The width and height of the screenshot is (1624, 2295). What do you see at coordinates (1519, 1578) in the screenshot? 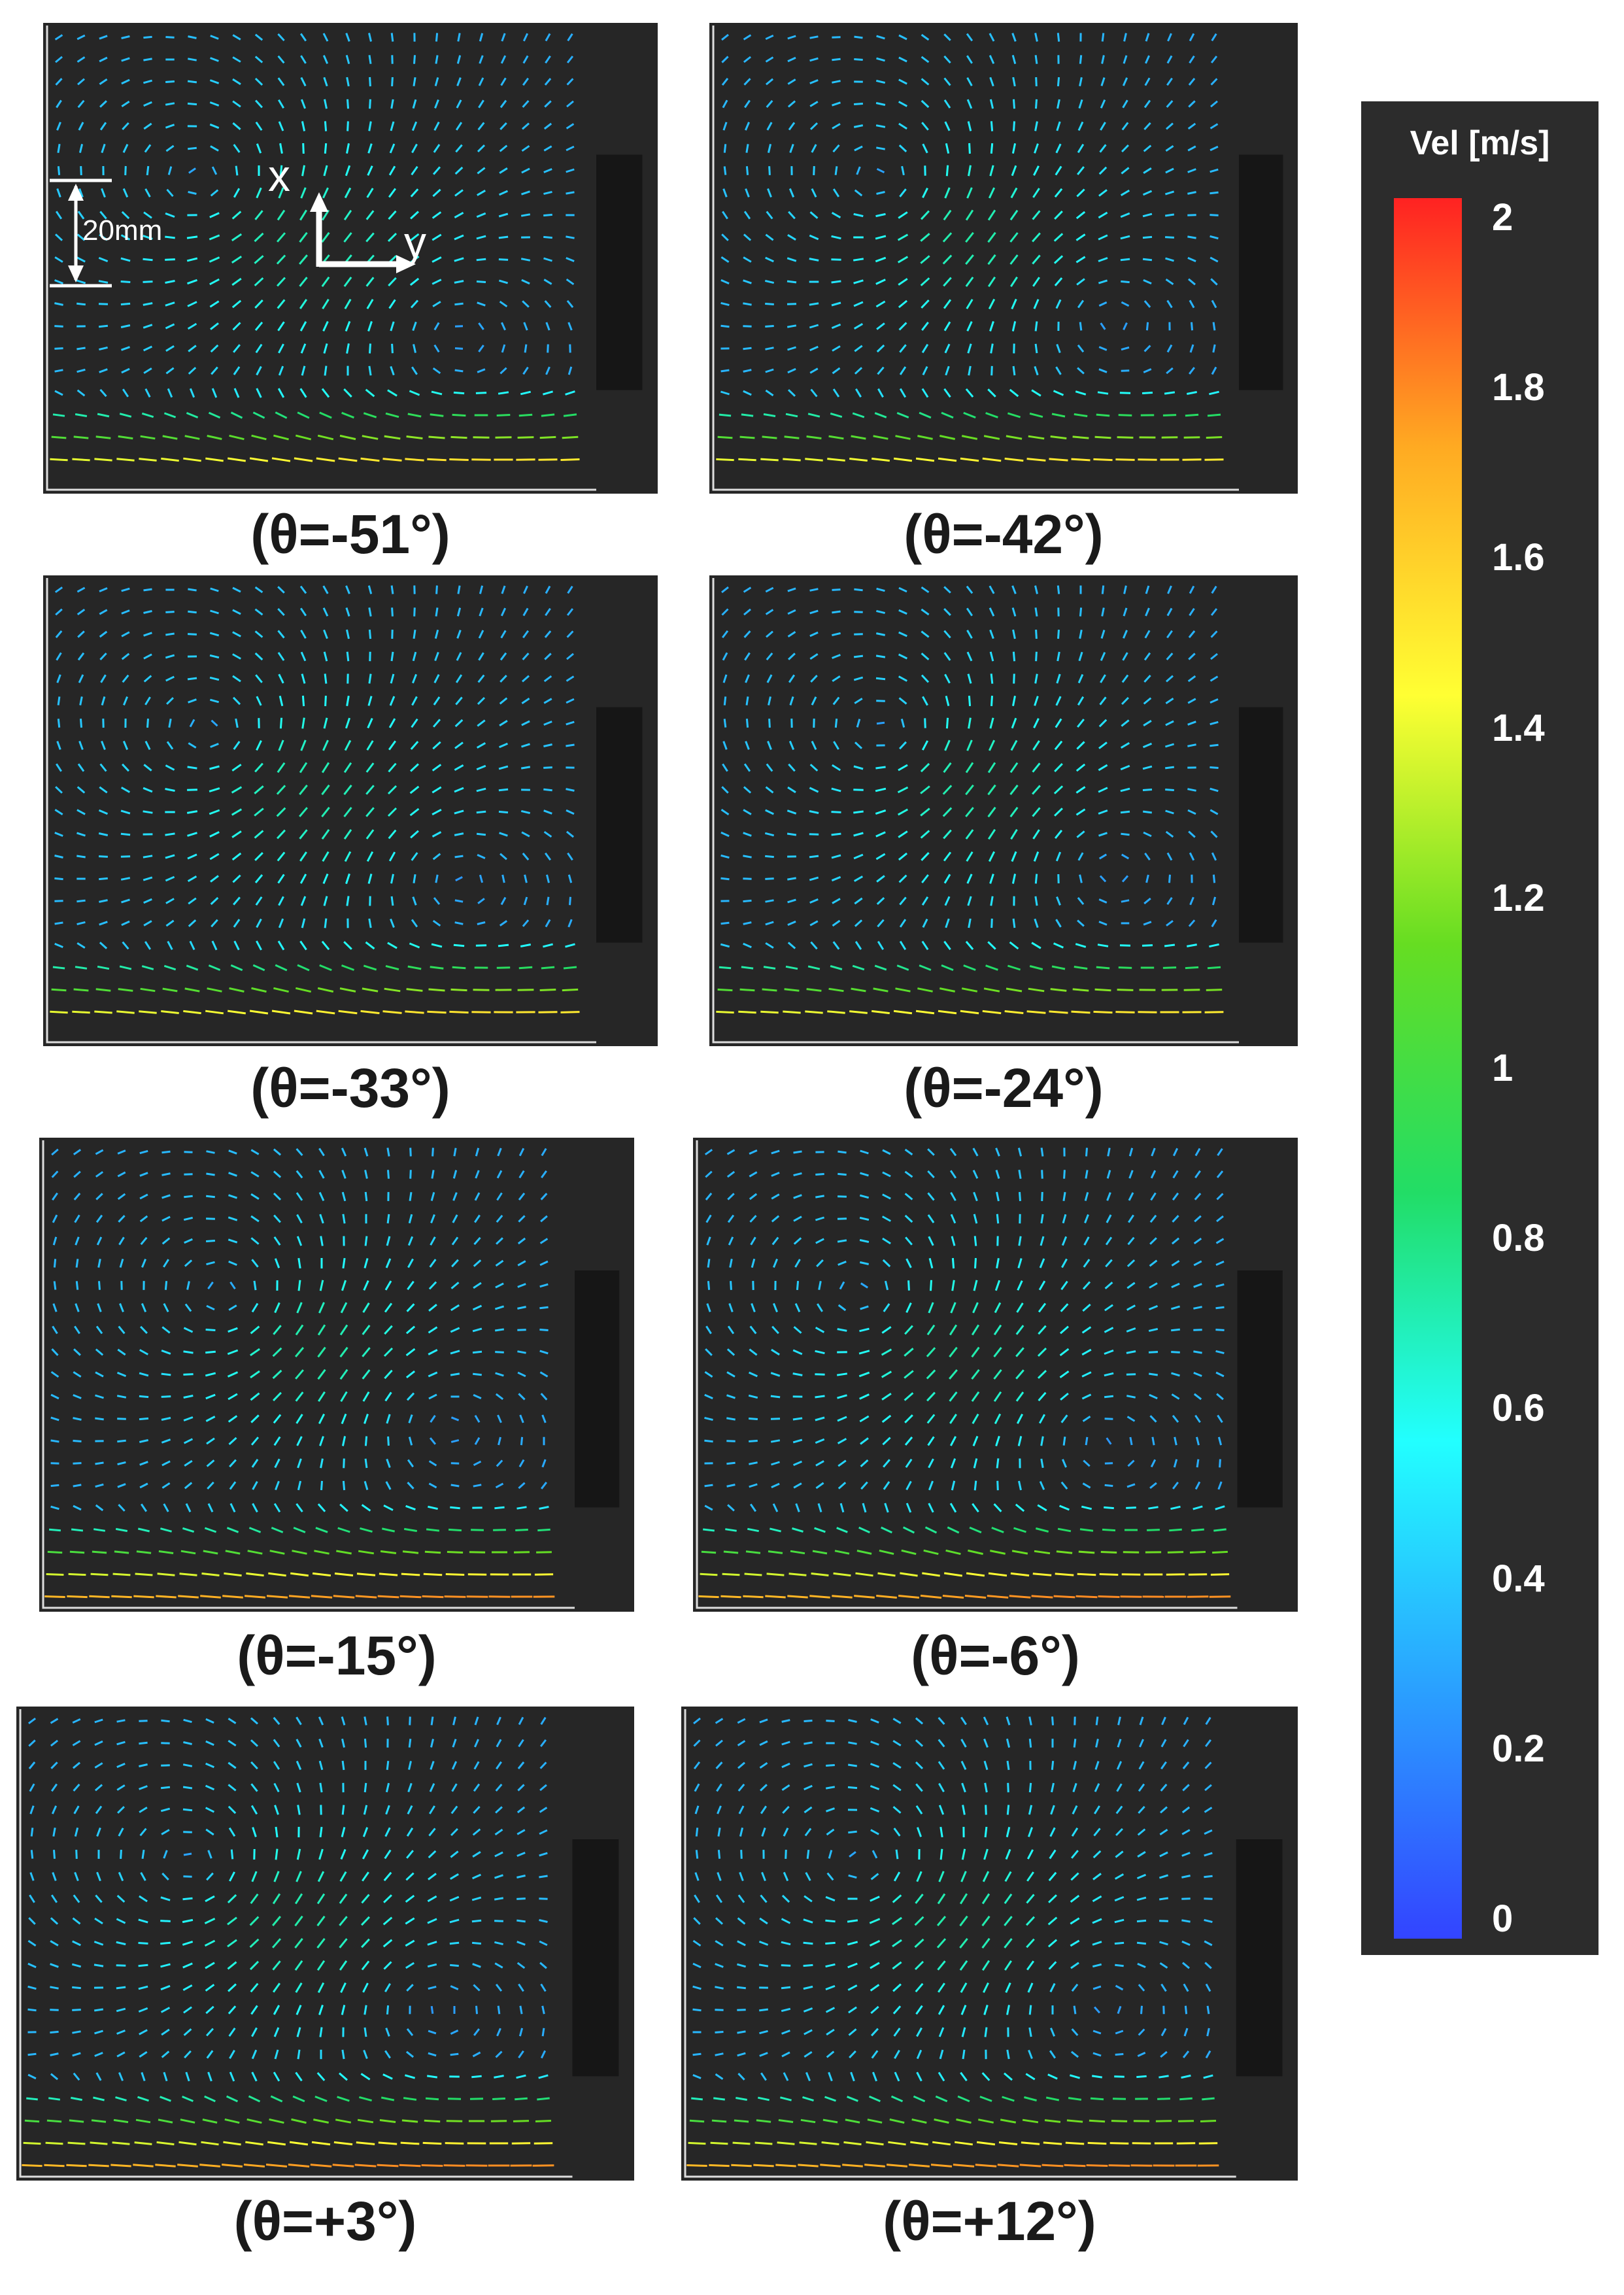
I see `colorbar-tick-label: 0.4` at bounding box center [1519, 1578].